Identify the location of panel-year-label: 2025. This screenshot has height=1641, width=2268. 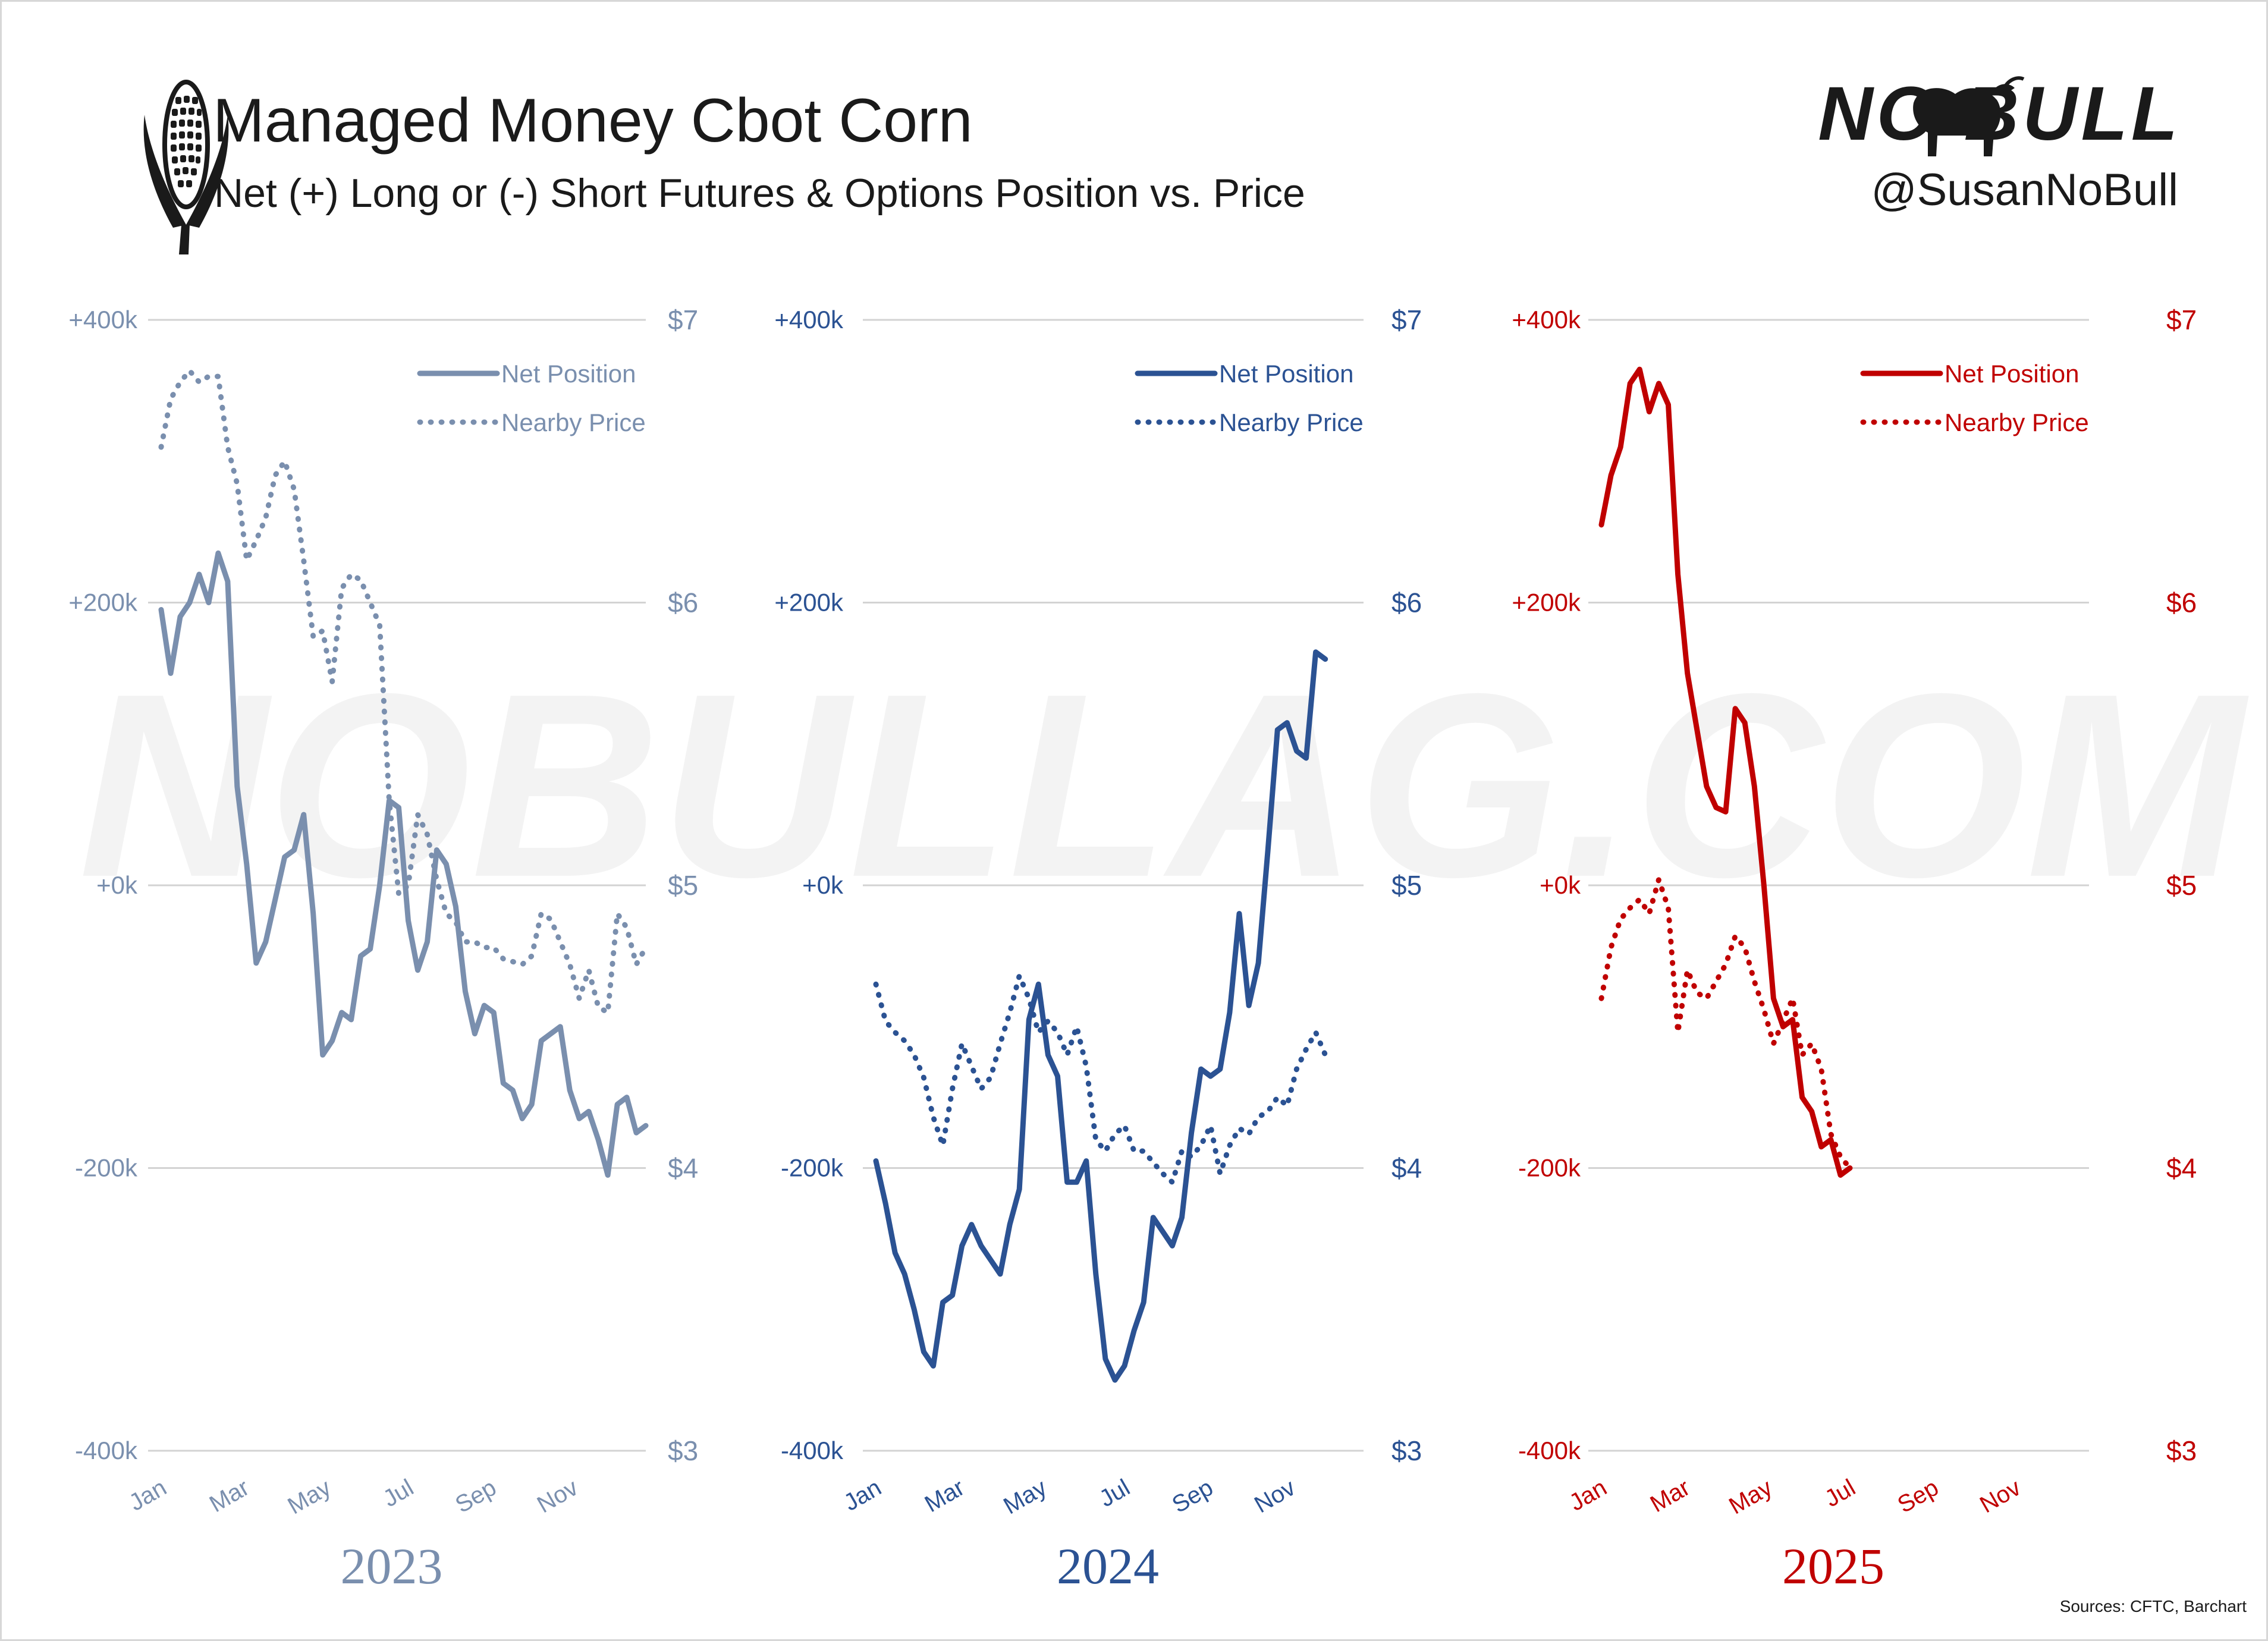
(1833, 1566).